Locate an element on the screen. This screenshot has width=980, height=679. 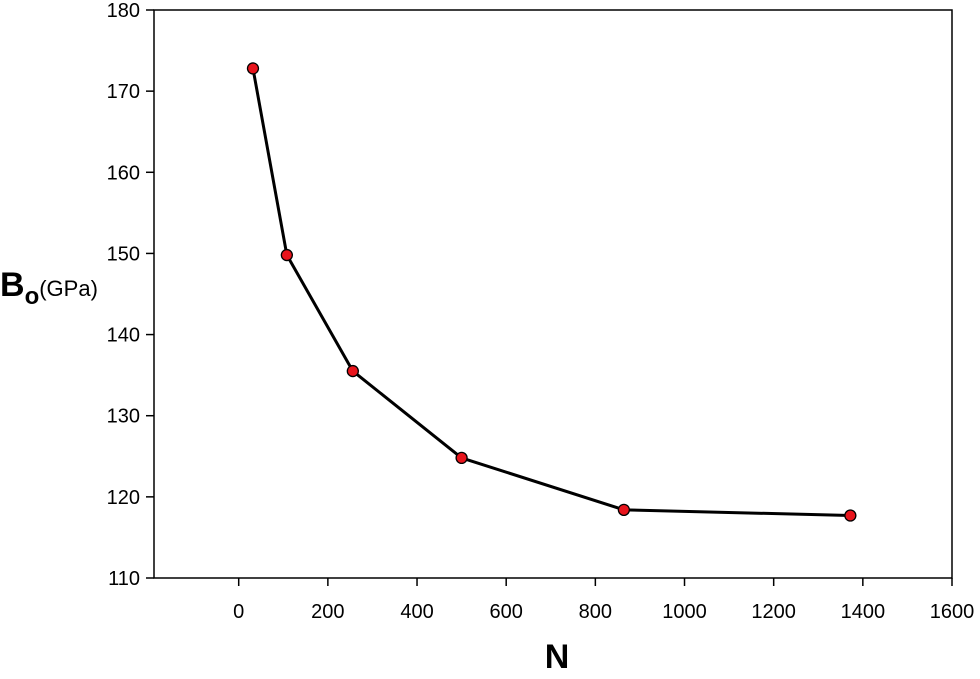
y-axis-title: Bo(GPa) is located at coordinates (49, 288).